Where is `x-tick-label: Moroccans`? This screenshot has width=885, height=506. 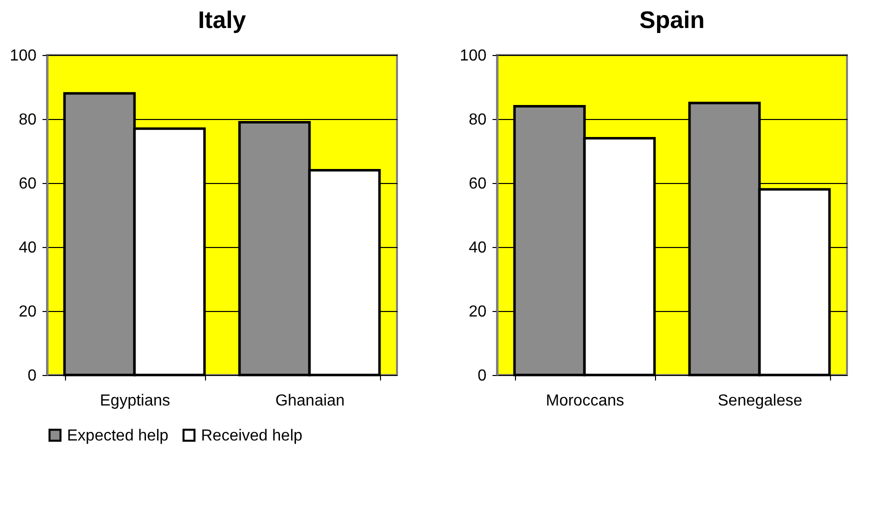 x-tick-label: Moroccans is located at coordinates (585, 401).